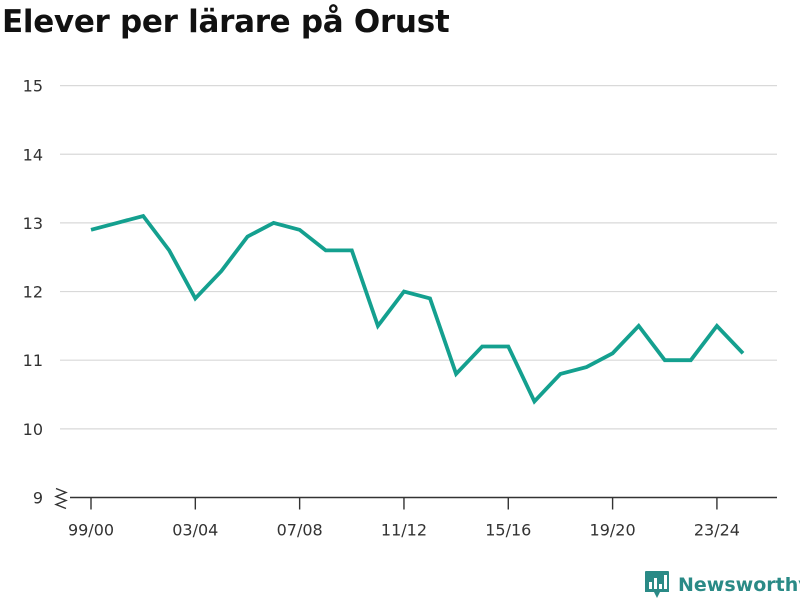 This screenshot has height=601, width=800. Describe the element at coordinates (508, 530) in the screenshot. I see `x-tick-label: 15/16` at that location.